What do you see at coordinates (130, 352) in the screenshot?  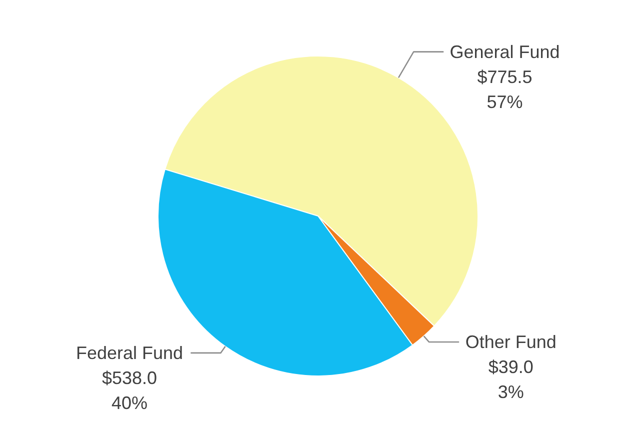 I see `slice-label: Federal Fund` at bounding box center [130, 352].